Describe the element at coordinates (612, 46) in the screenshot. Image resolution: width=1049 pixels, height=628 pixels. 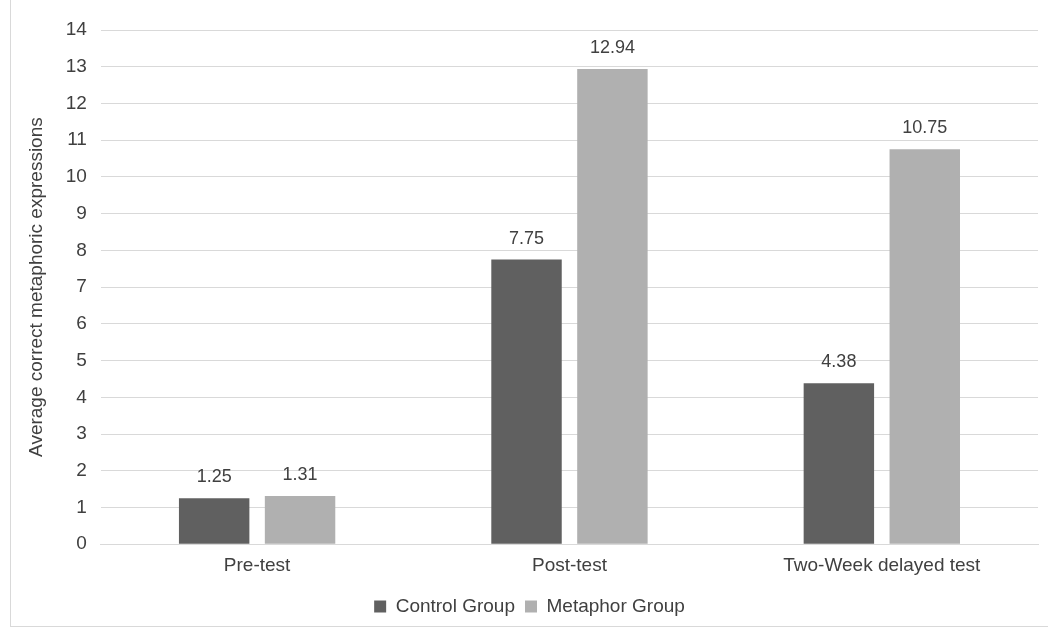
I see `data-label: 12.94` at that location.